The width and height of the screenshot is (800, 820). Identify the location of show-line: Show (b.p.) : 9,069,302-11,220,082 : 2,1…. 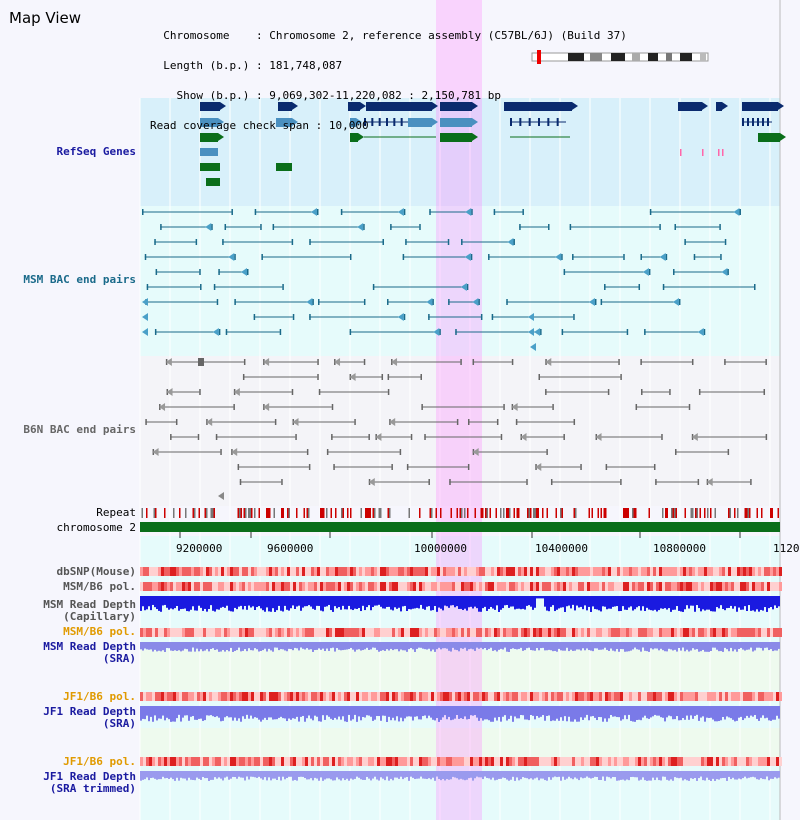
(339, 95).